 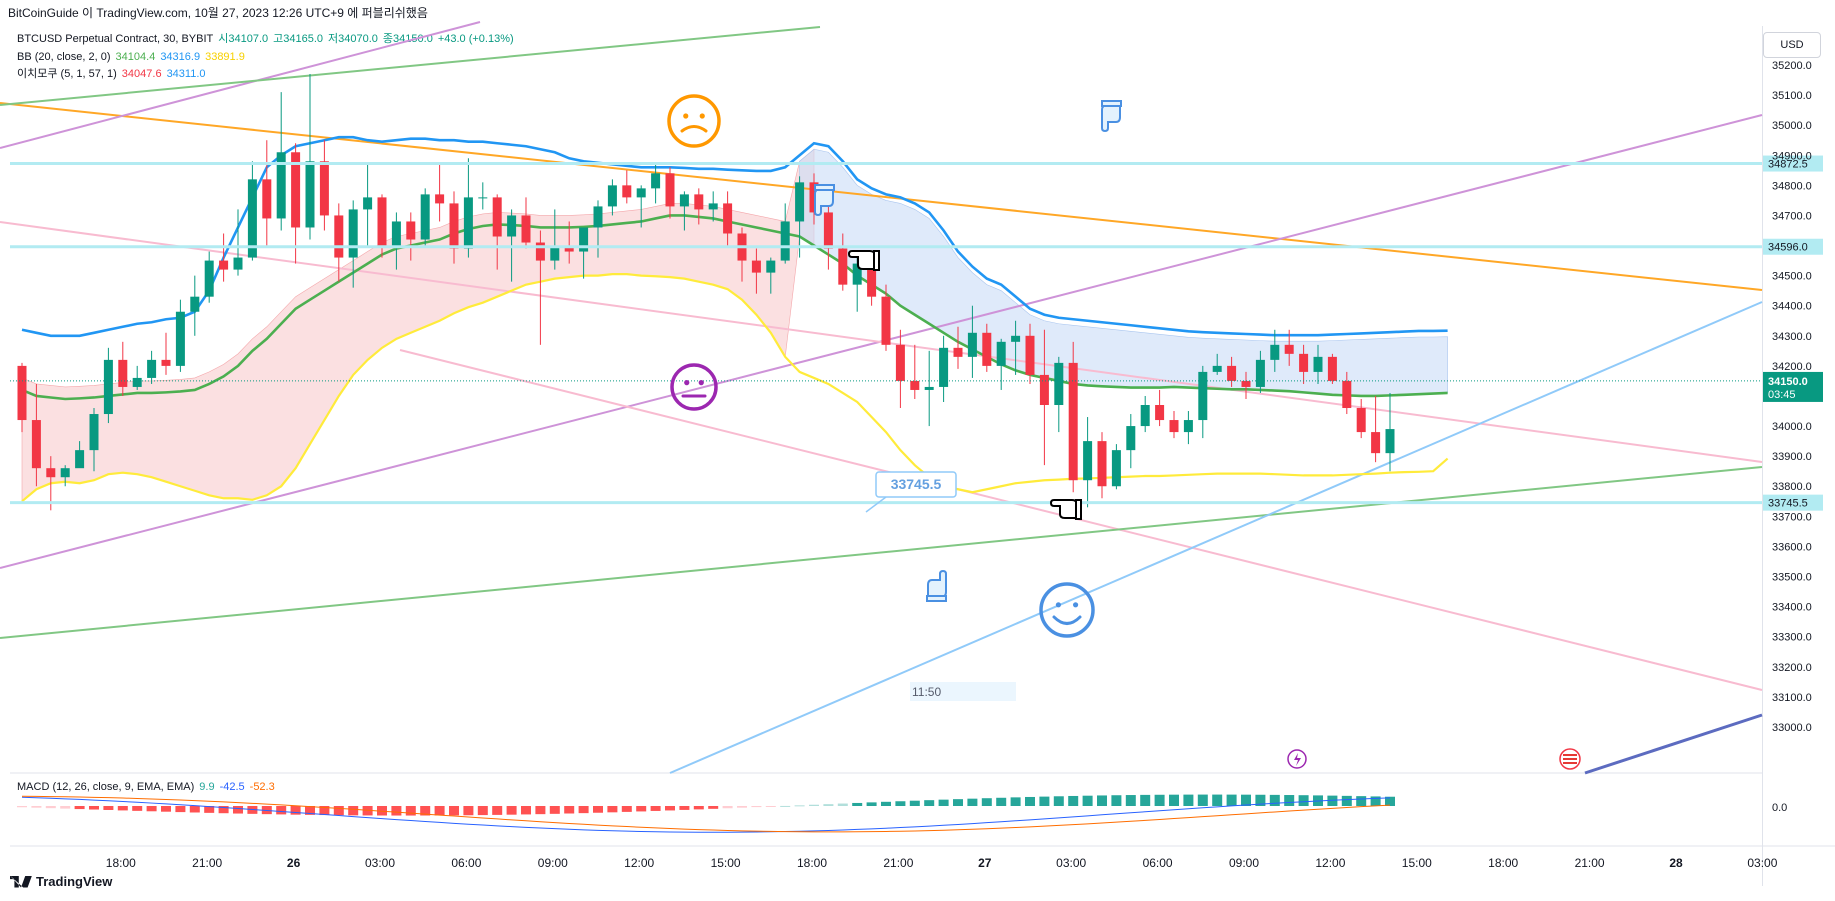 I want to click on high-label: 고, so click(x=278, y=39).